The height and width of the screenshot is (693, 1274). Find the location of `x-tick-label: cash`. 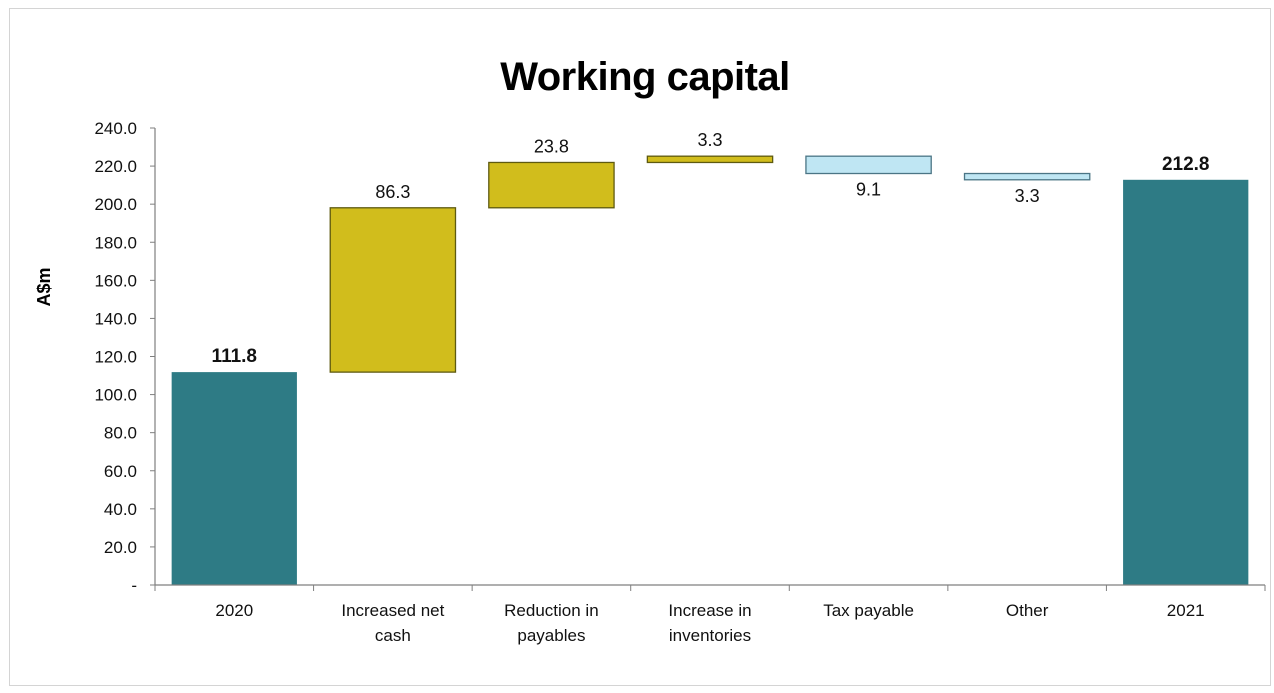

x-tick-label: cash is located at coordinates (393, 635).